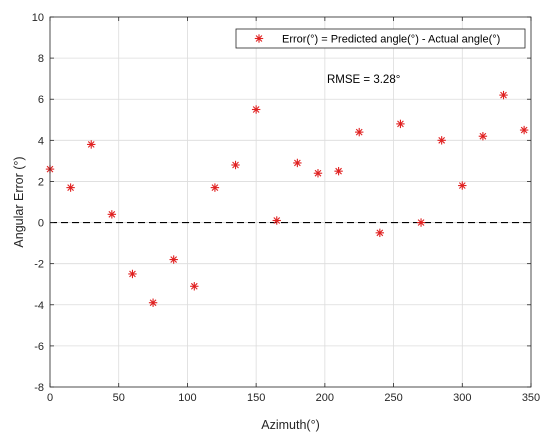 The image size is (550, 441). Describe the element at coordinates (462, 398) in the screenshot. I see `x-tick-label: 300` at that location.